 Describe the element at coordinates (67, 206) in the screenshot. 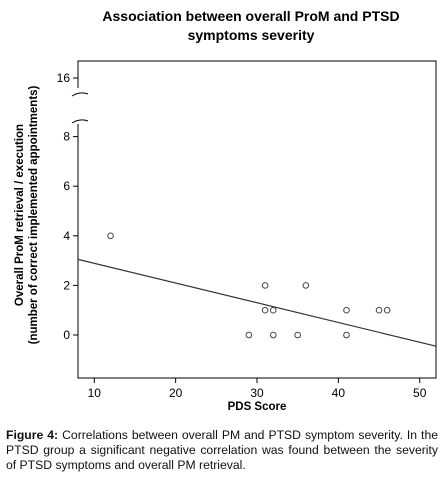

I see `y-axis-ticks: 0 2 4 6 8 16` at that location.